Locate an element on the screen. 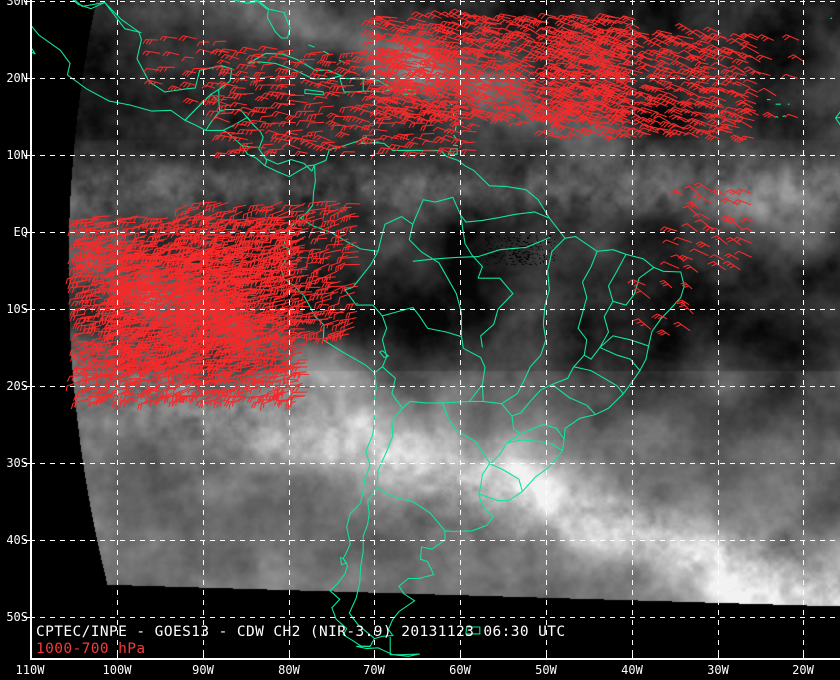 This screenshot has width=840, height=680. x-axis-label: 110W is located at coordinates (30, 670).